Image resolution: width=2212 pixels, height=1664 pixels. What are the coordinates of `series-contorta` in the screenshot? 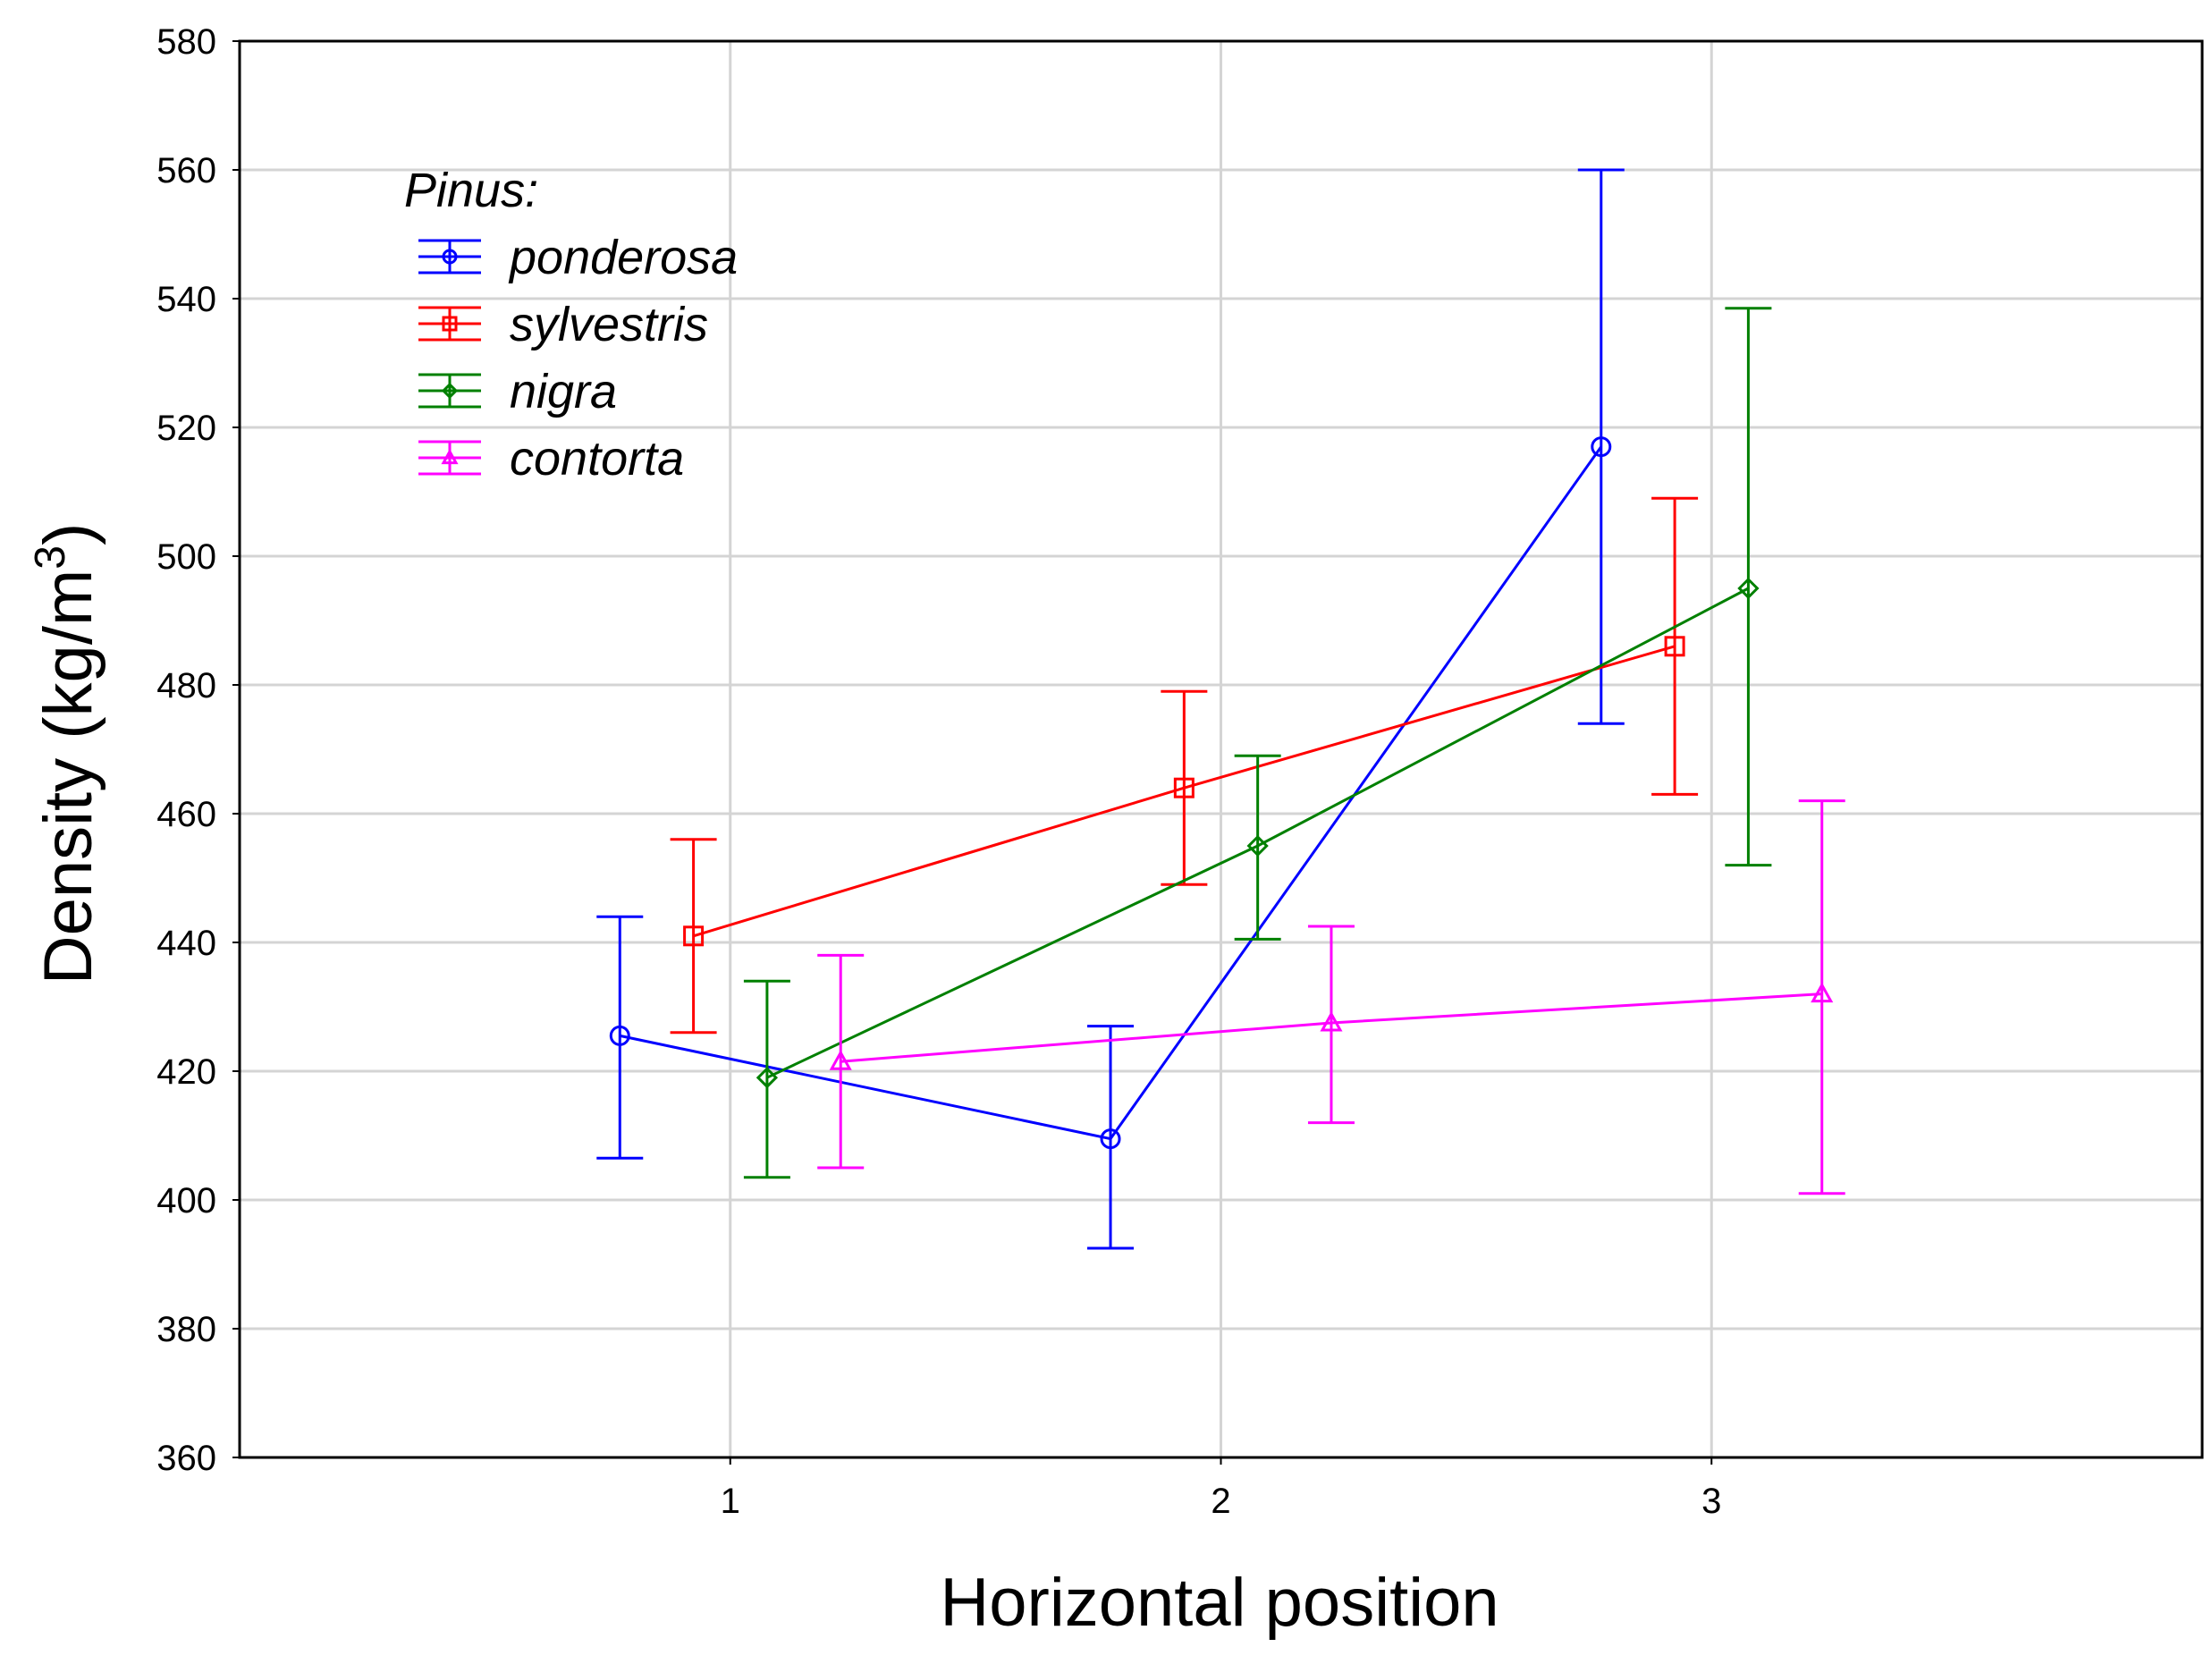 It's located at (1331, 997).